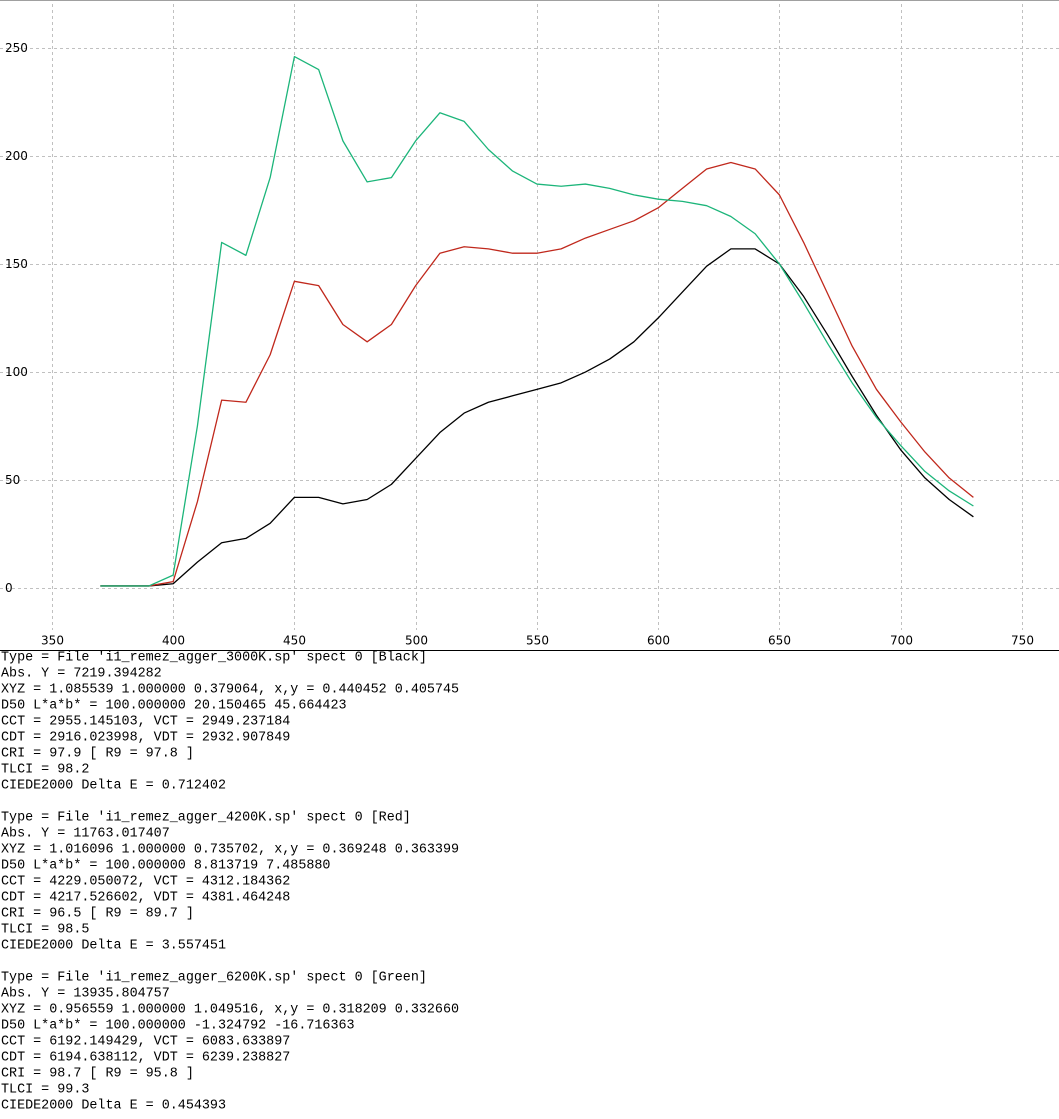 This screenshot has width=1059, height=1119. I want to click on y-tick-label: 200, so click(16, 156).